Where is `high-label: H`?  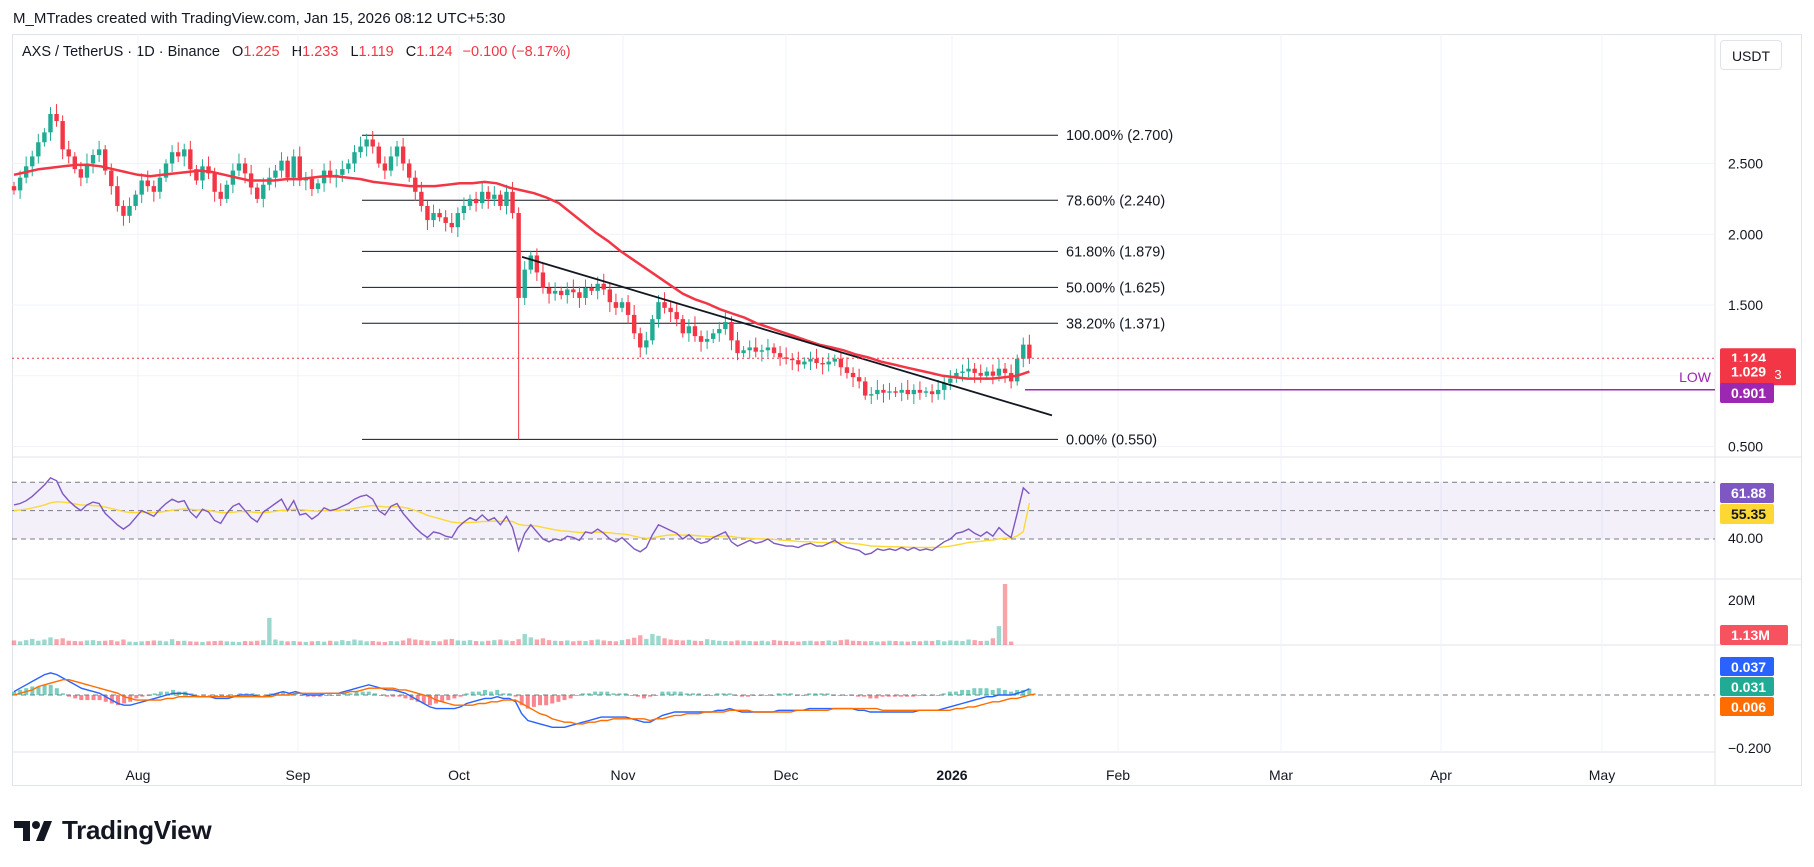 high-label: H is located at coordinates (297, 52).